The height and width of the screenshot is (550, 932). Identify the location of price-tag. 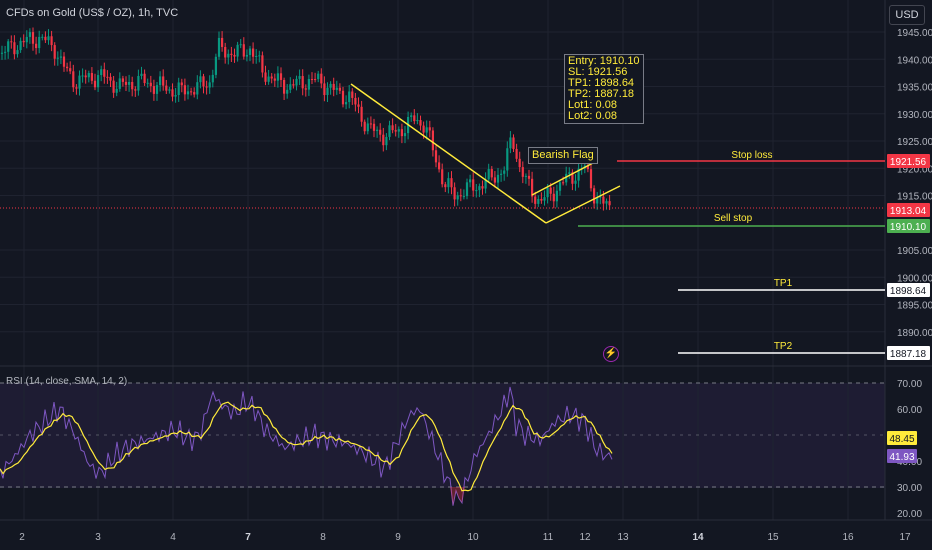
(908, 290).